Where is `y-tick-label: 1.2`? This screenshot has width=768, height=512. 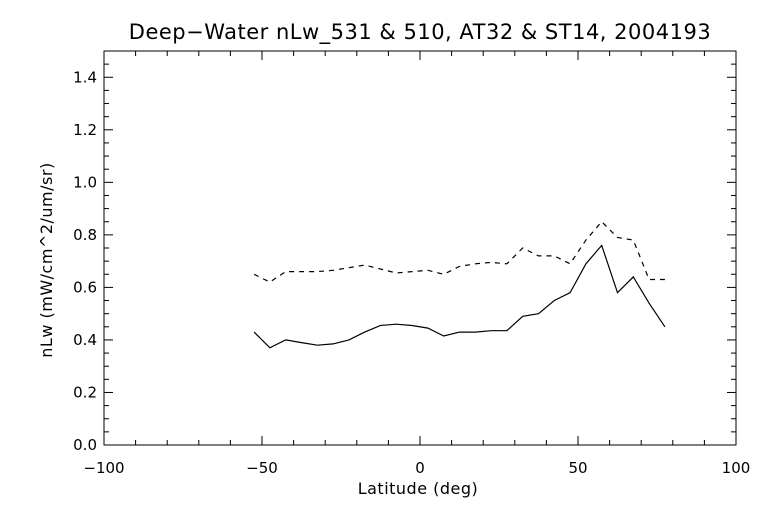
y-tick-label: 1.2 is located at coordinates (85, 130).